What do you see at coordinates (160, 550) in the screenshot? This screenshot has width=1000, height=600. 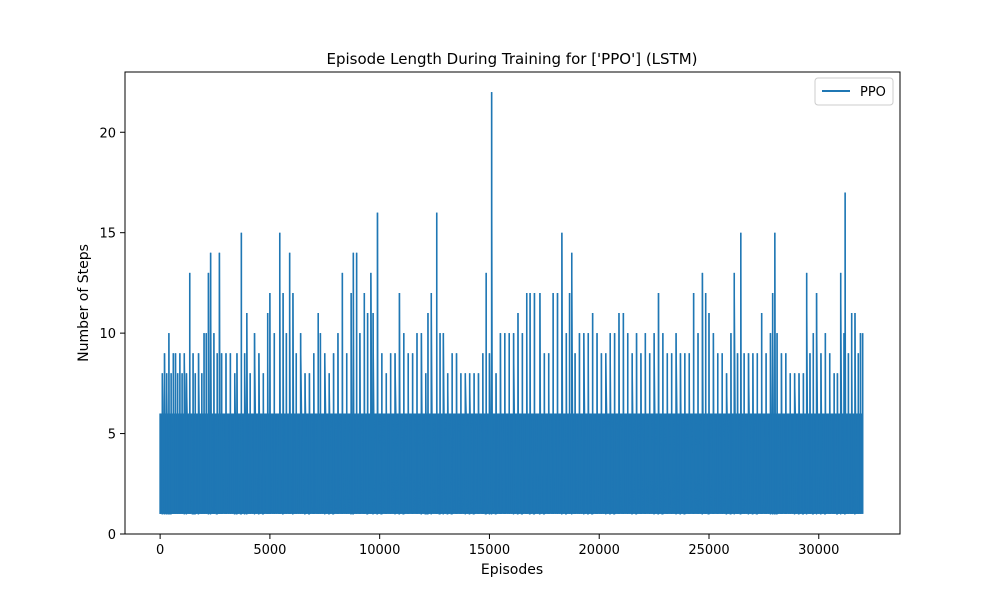 I see `x-tick-label: 0` at bounding box center [160, 550].